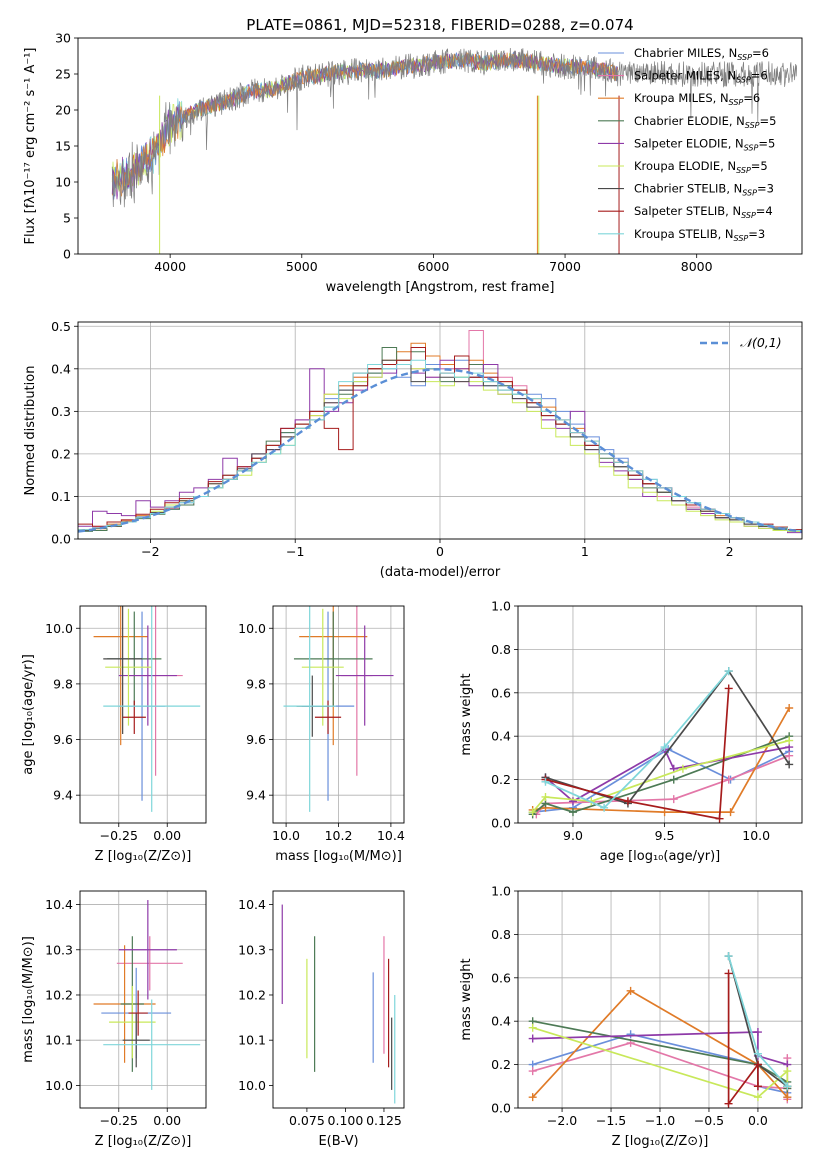 The width and height of the screenshot is (819, 1170). Describe the element at coordinates (705, 122) in the screenshot. I see `legend-entry: Chabrier ELODIE, NSSP=5` at that location.